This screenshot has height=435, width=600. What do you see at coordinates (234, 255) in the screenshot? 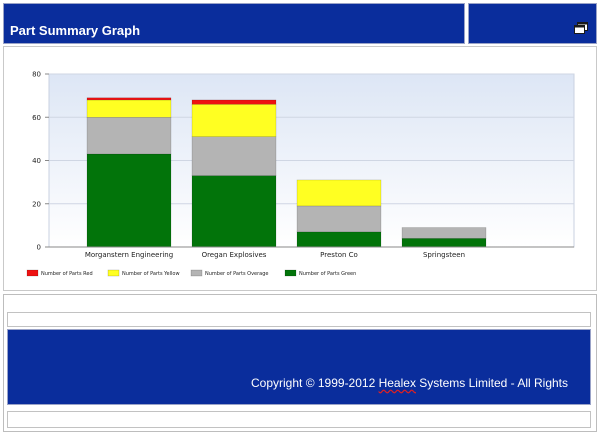
I see `x-tick-label: Oregan Explosives` at bounding box center [234, 255].